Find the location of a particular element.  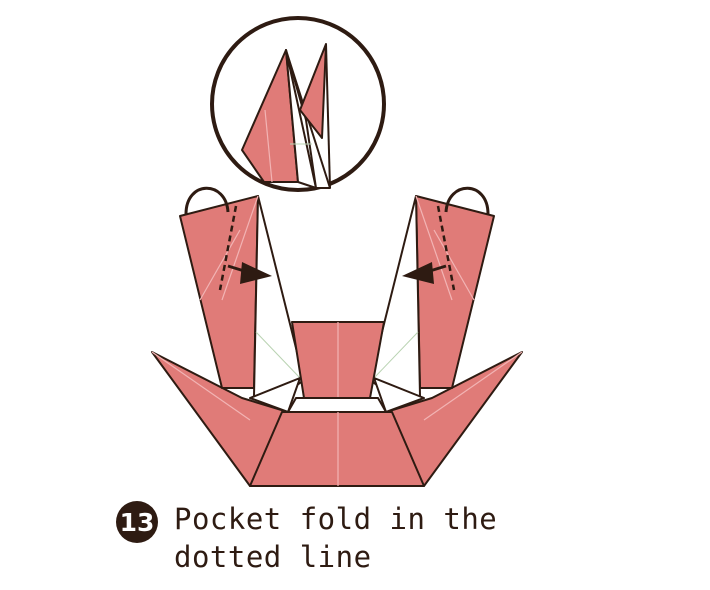

right-arm-inner is located at coordinates (395, 296).